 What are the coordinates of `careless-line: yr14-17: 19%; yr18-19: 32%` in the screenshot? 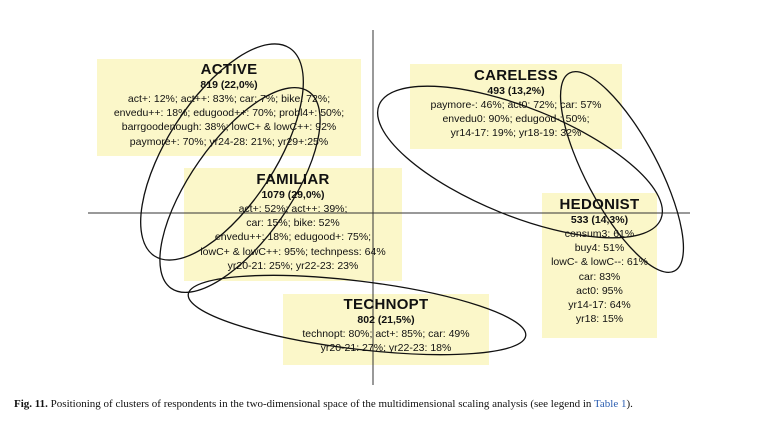 It's located at (516, 133).